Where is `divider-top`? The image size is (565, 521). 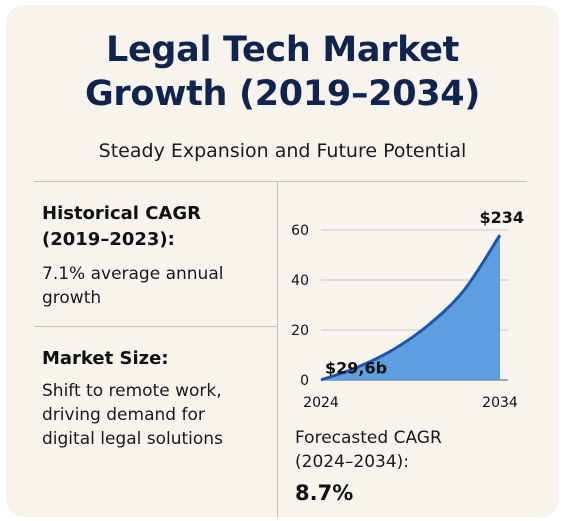 divider-top is located at coordinates (280, 181).